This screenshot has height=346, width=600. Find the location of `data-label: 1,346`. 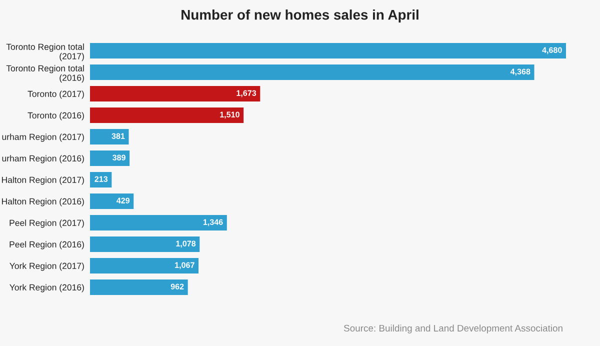

data-label: 1,346 is located at coordinates (213, 222).